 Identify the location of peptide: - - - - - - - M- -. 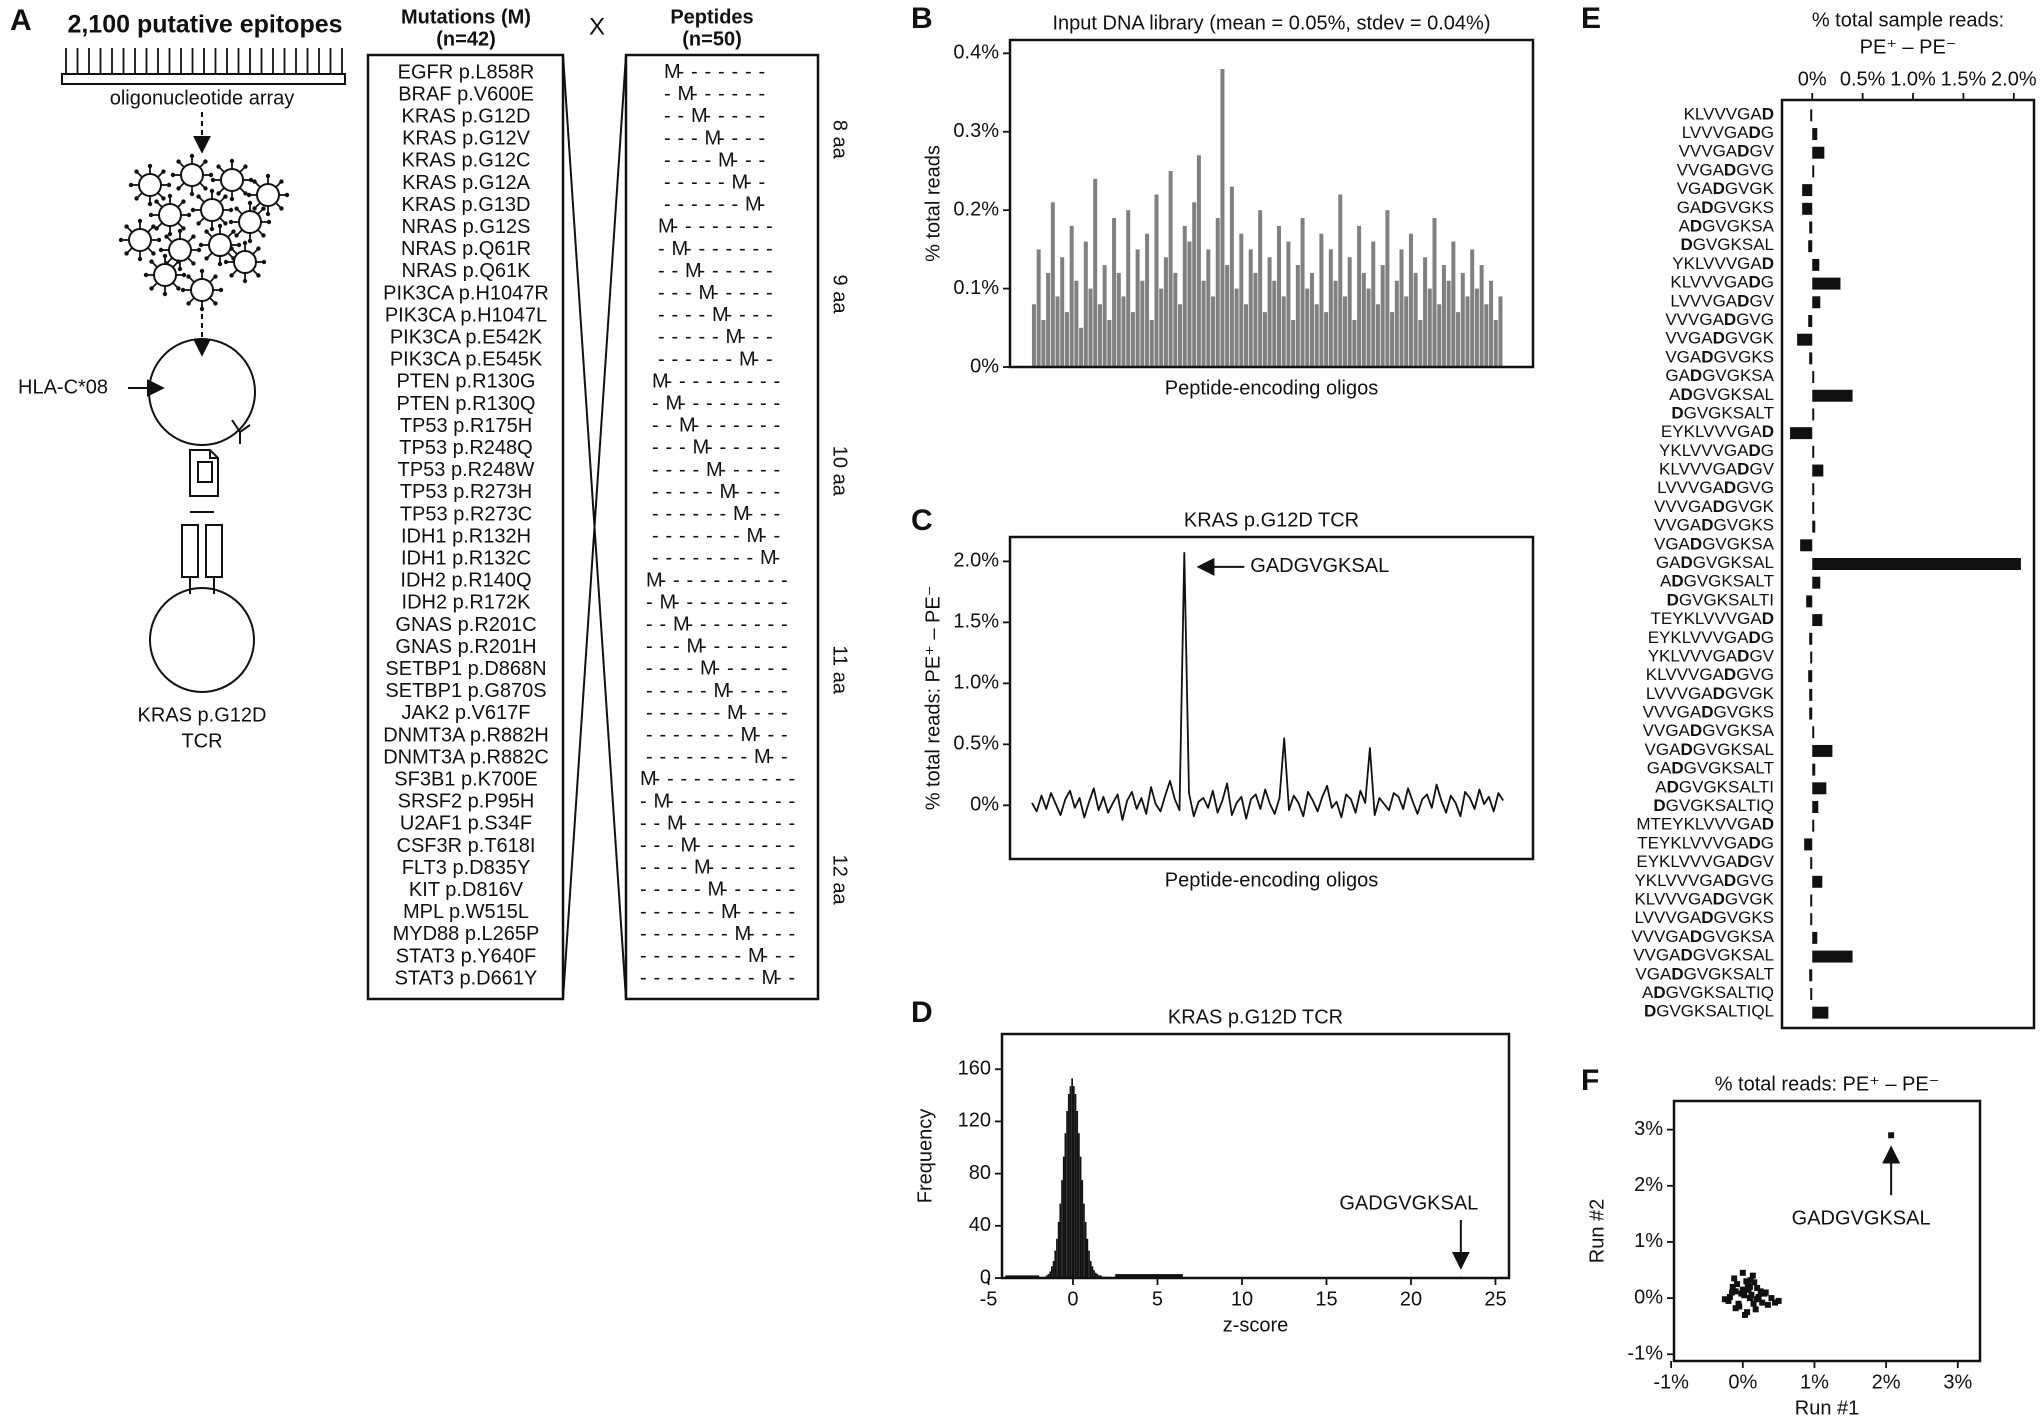
(716, 536).